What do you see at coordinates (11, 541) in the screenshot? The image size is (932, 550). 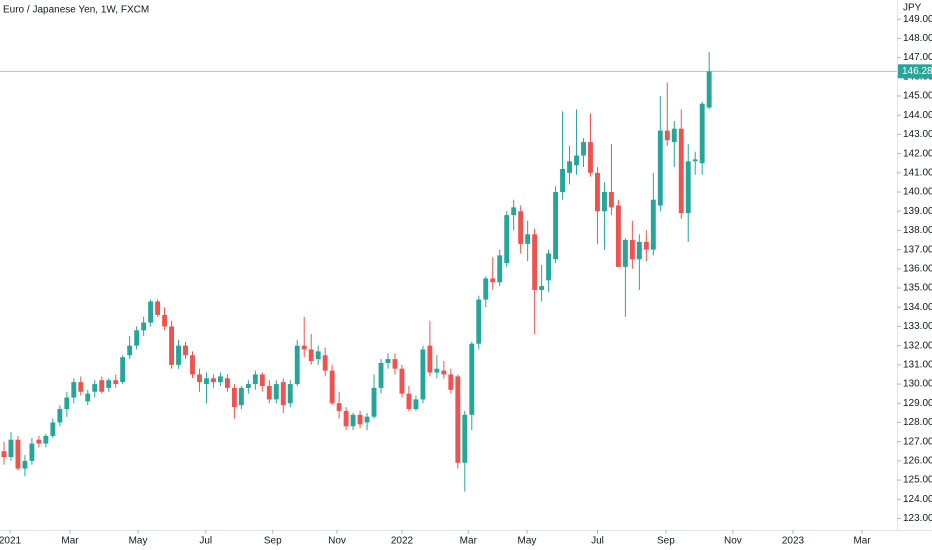 I see `x-tick-label: 2021` at bounding box center [11, 541].